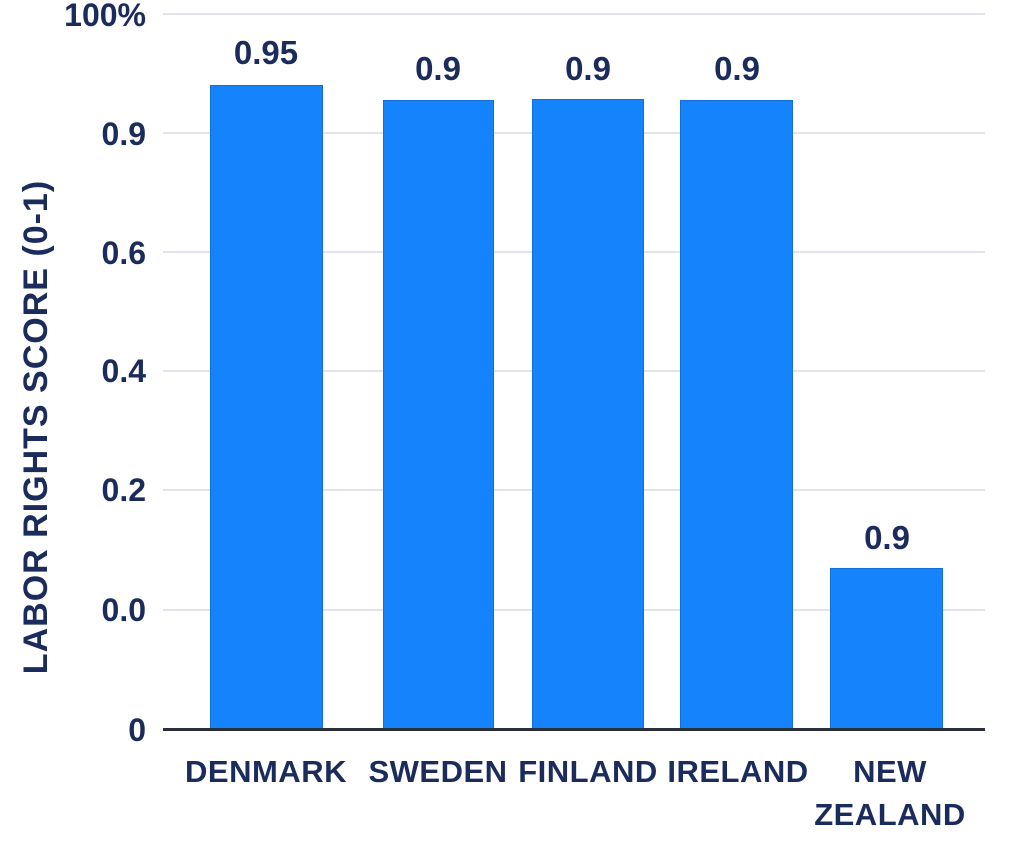  What do you see at coordinates (123, 490) in the screenshot?
I see `y-tick-label-0-2: 0.2` at bounding box center [123, 490].